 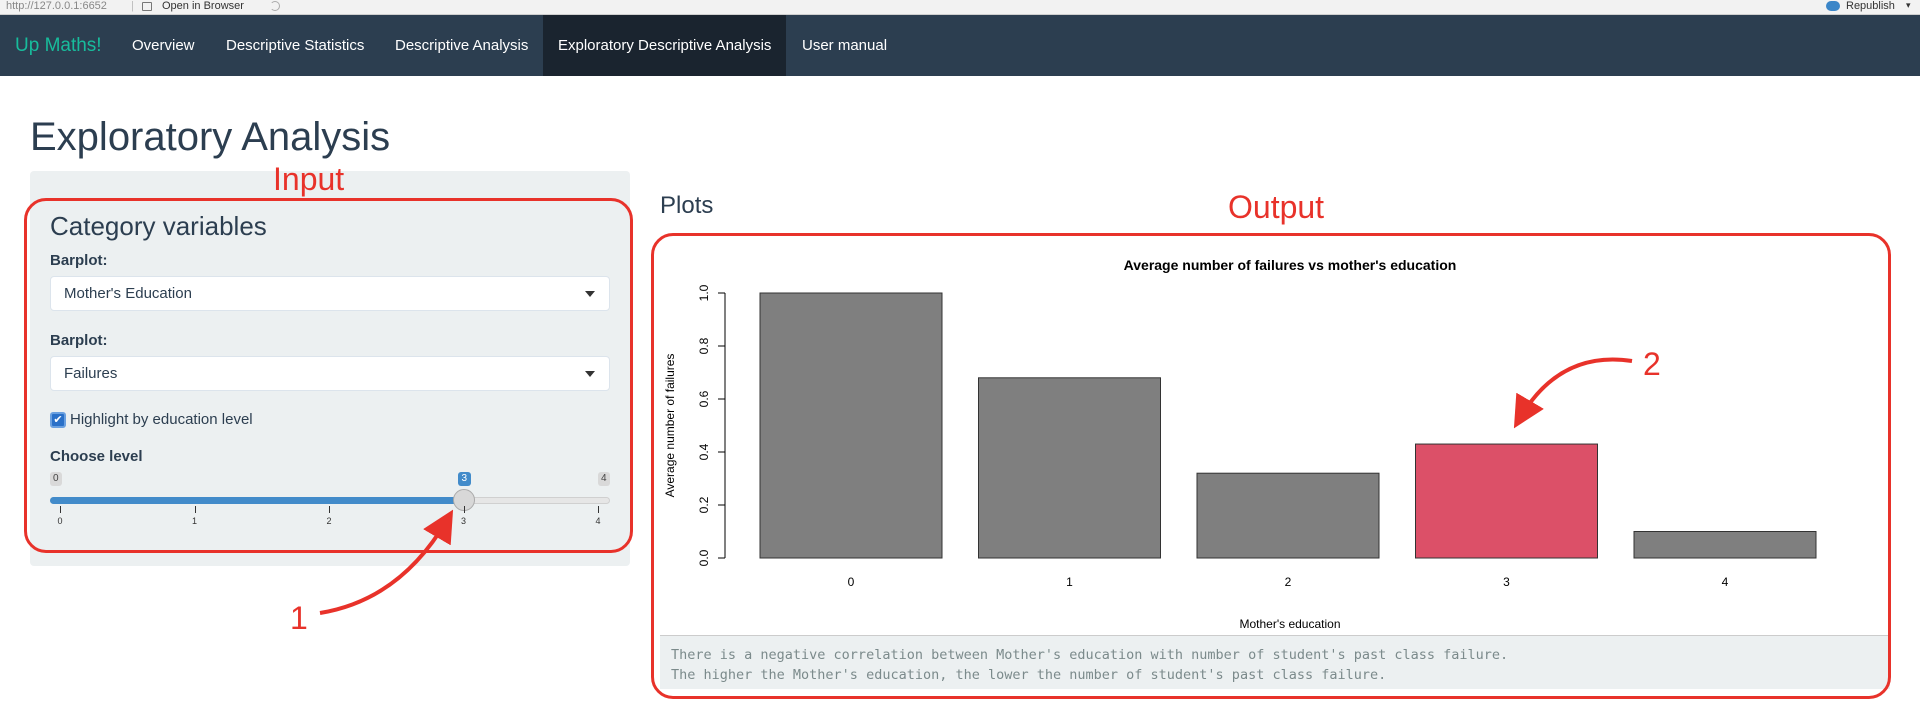 What do you see at coordinates (1276, 207) in the screenshot?
I see `output-annotation-label: Output` at bounding box center [1276, 207].